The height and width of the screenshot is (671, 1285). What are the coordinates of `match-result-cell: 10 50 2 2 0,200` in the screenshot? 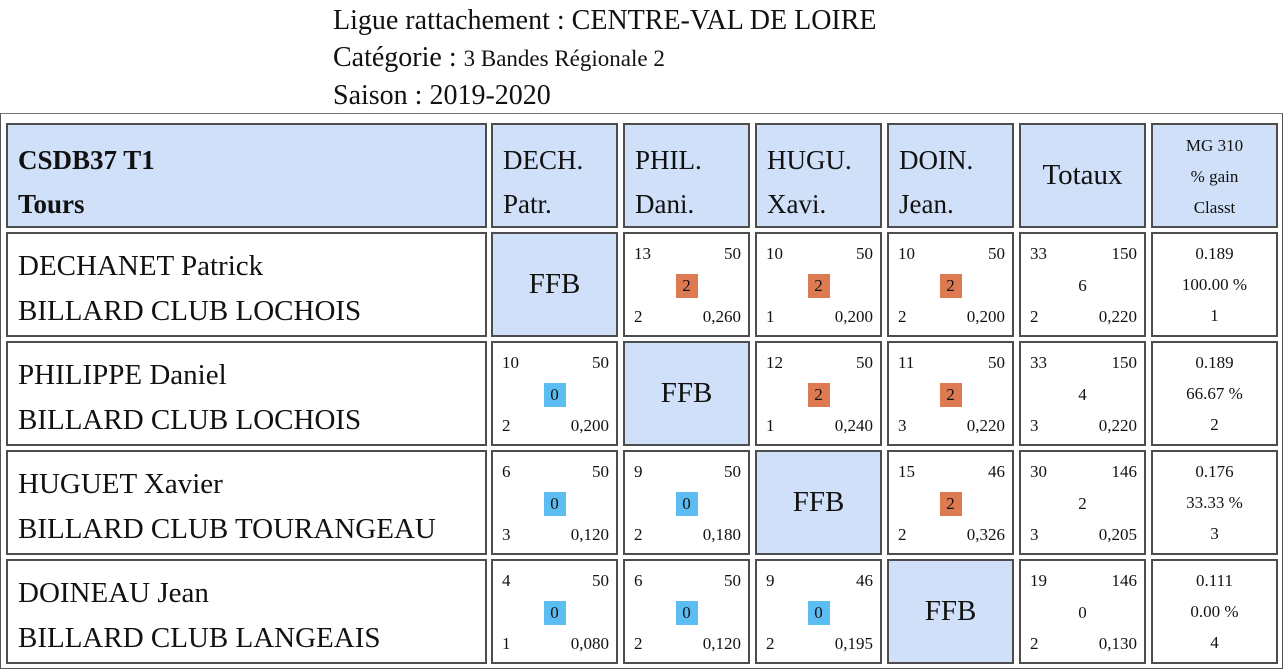 It's located at (950, 284).